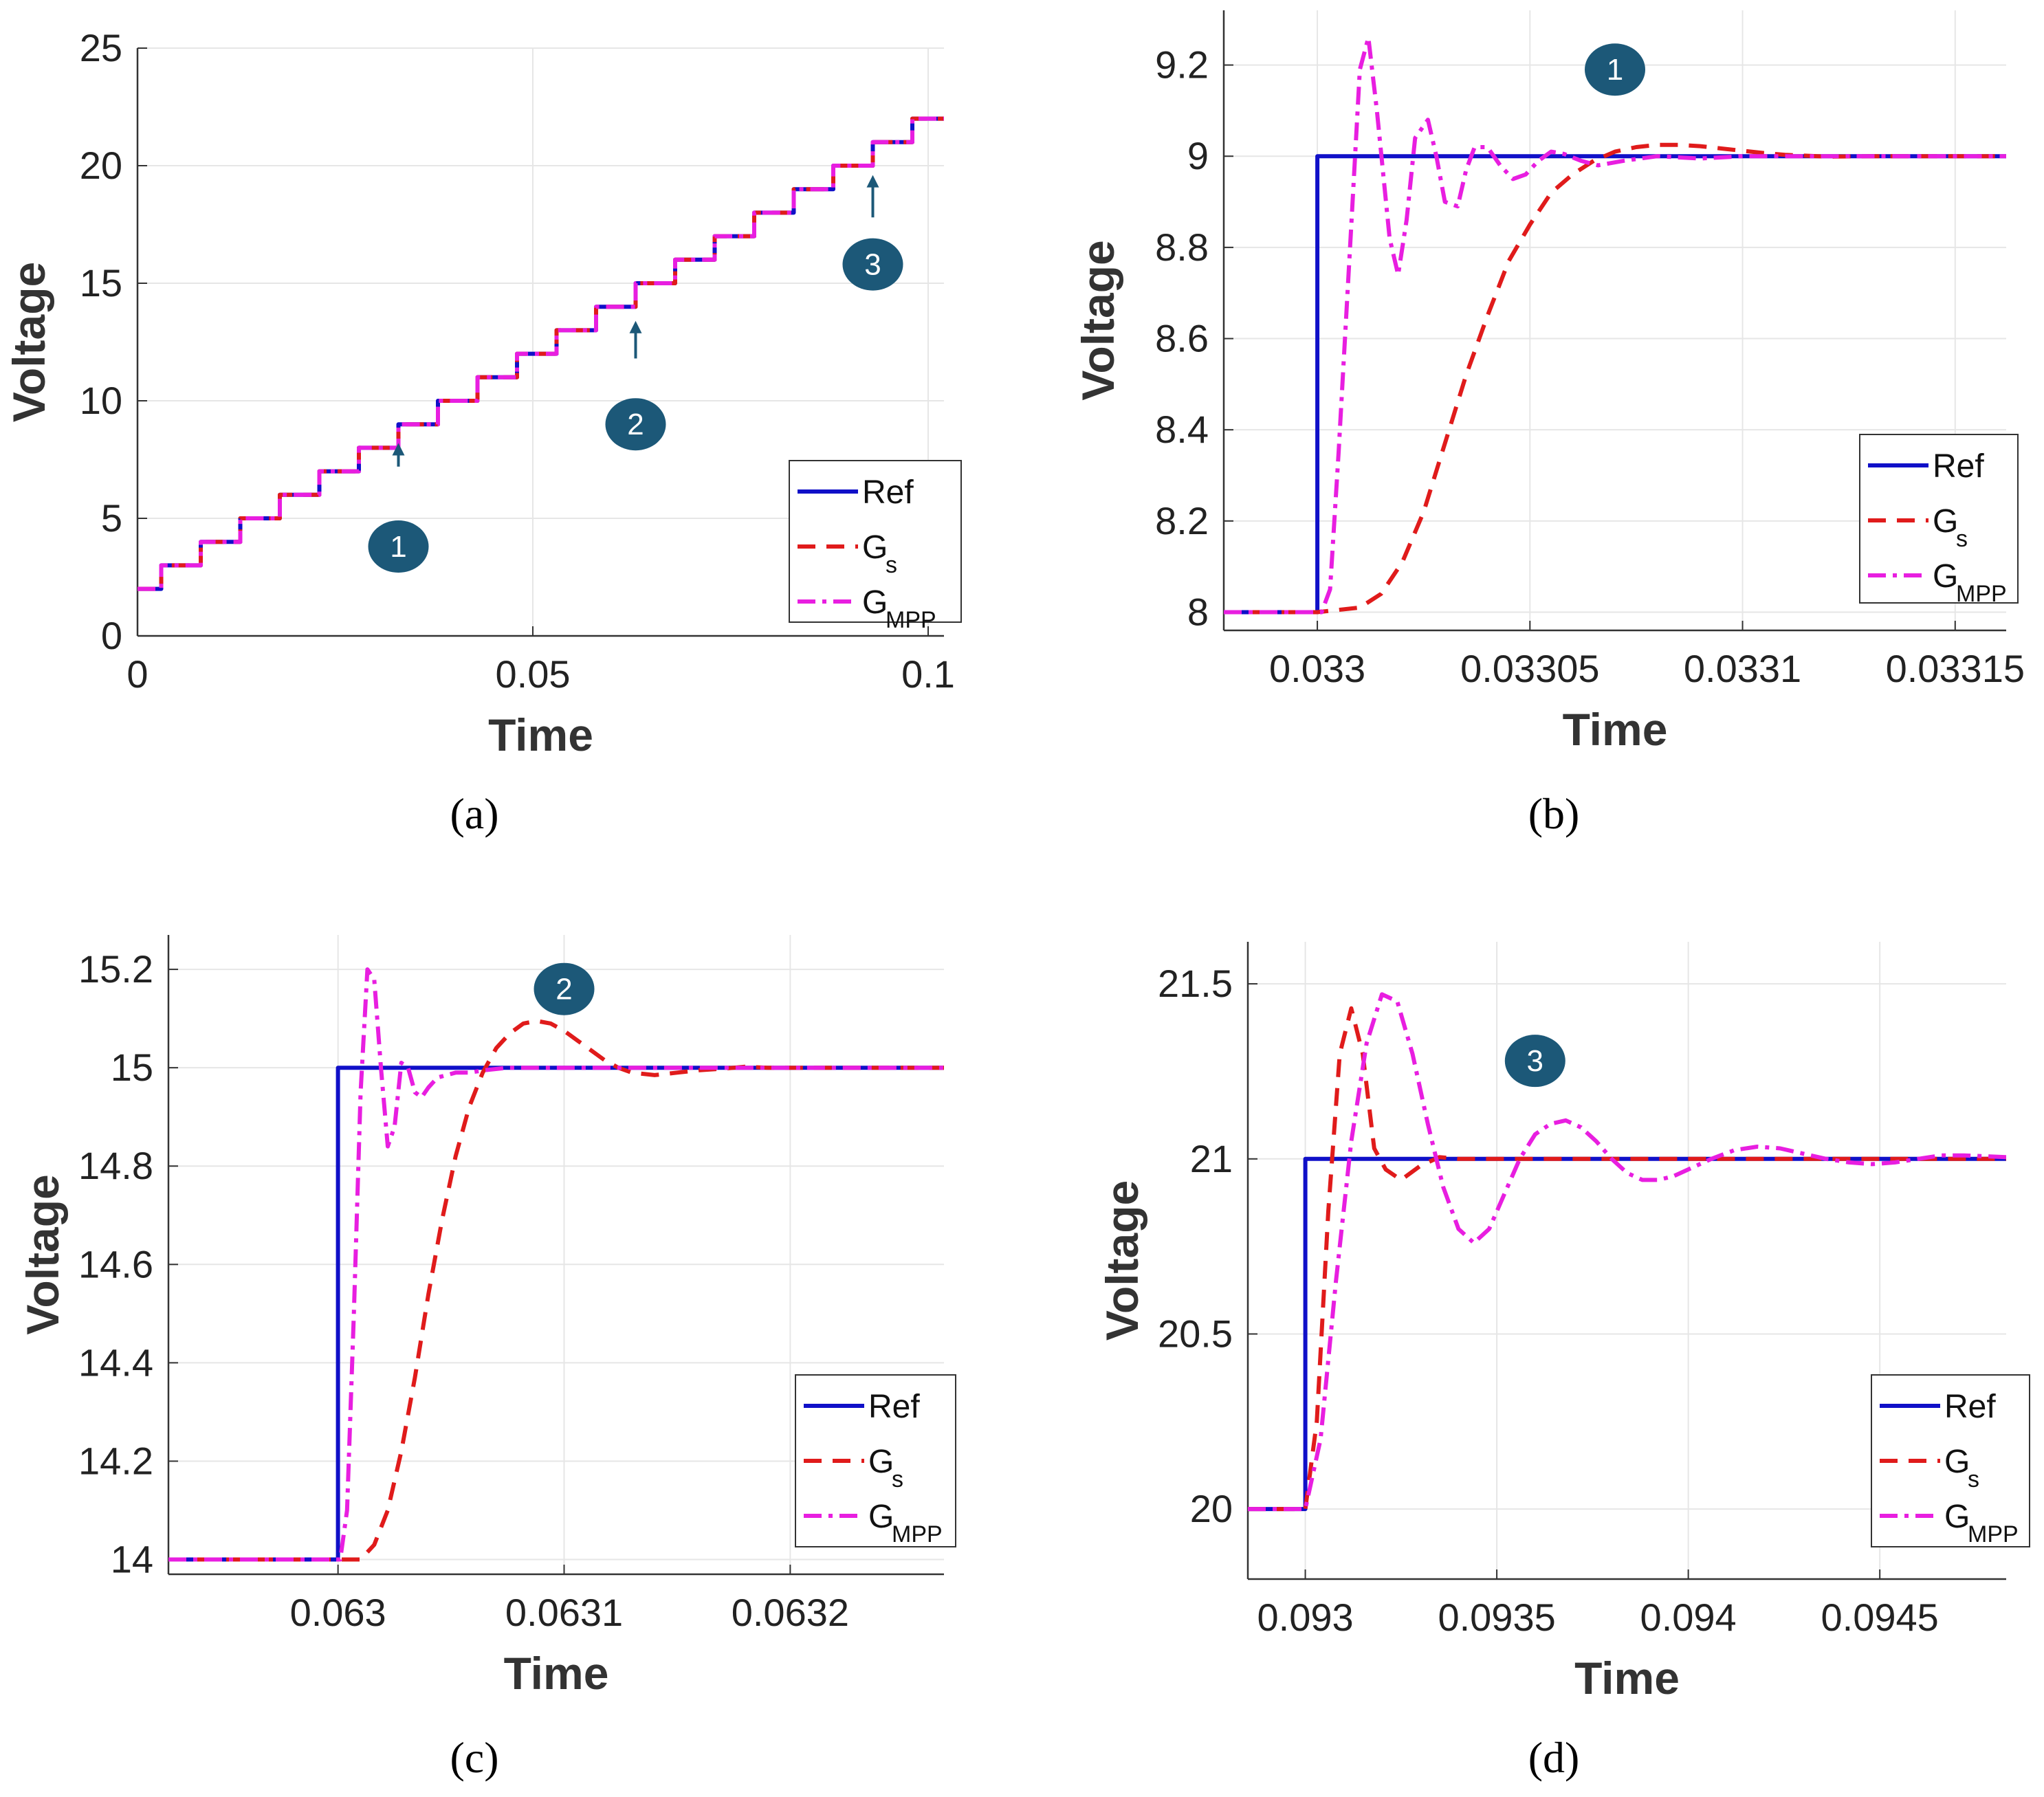 The image size is (2044, 1797). I want to click on x-tick-label: 0.03315, so click(1955, 668).